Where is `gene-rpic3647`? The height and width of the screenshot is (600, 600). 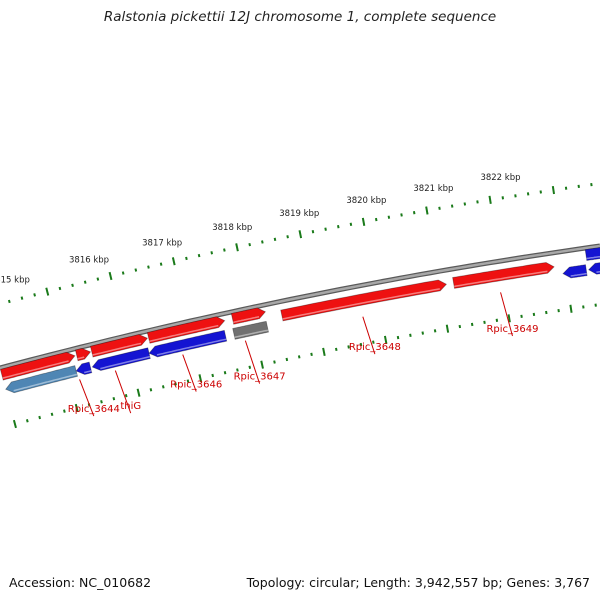 gene-rpic3647 is located at coordinates (250, 330).